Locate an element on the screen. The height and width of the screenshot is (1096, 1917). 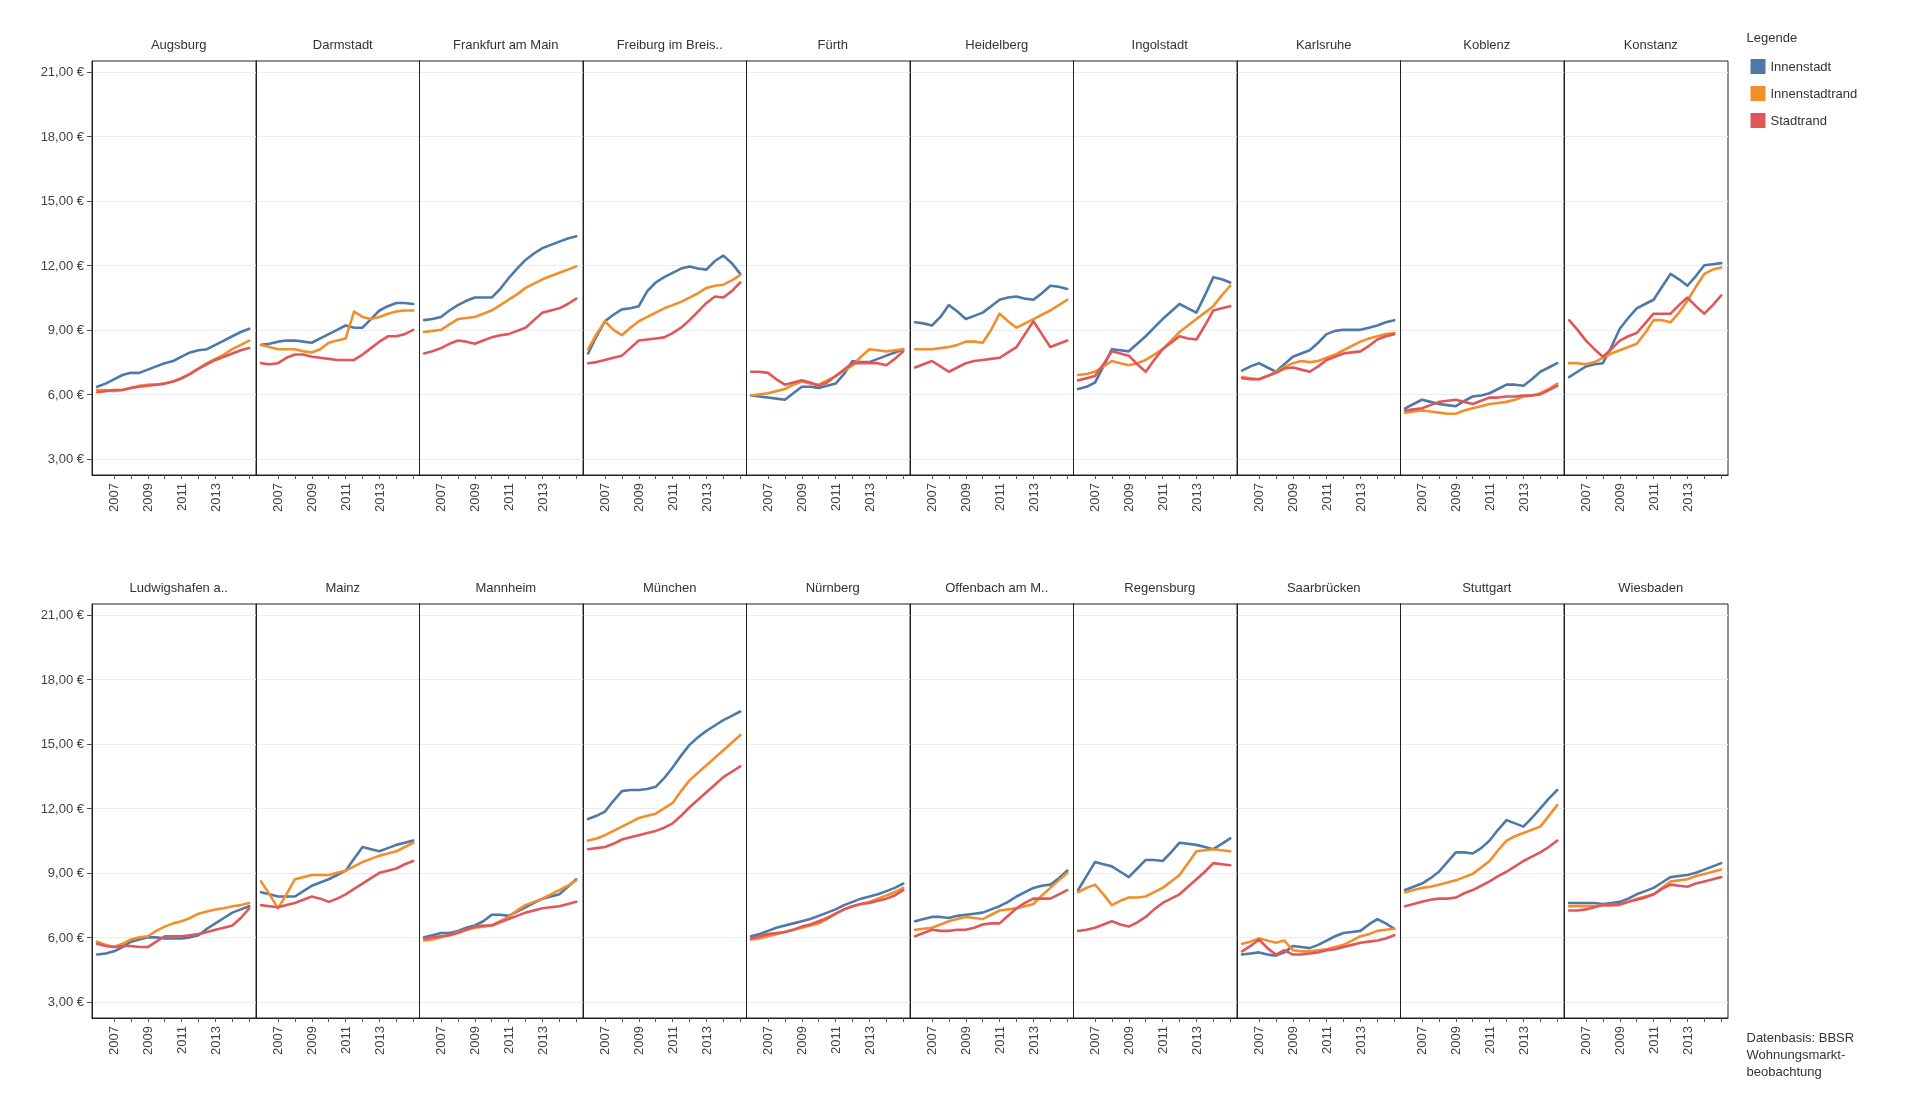
chart-title: Augsburg is located at coordinates (178, 44).